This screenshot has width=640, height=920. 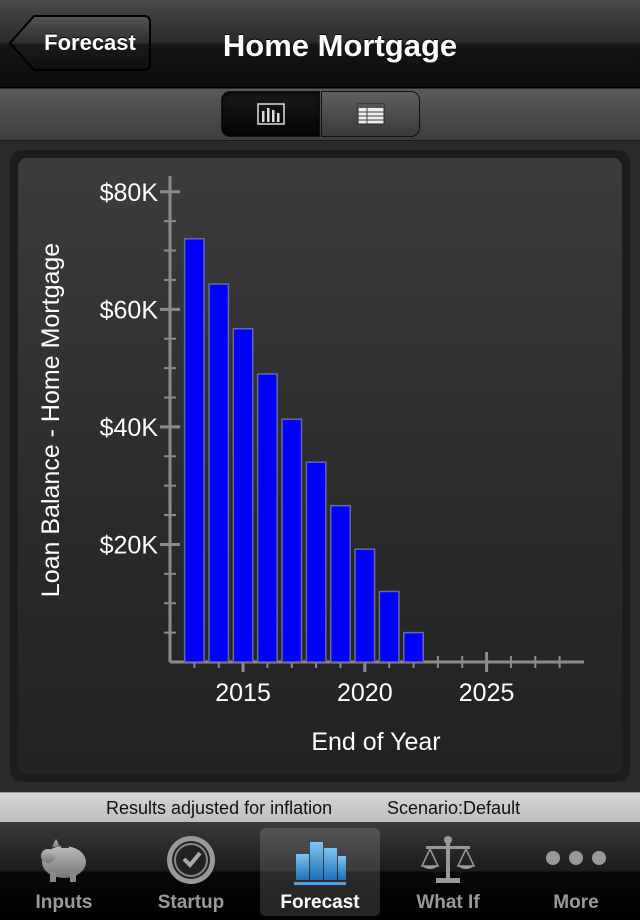 I want to click on scenario-label: Scenario:Default, so click(x=454, y=808).